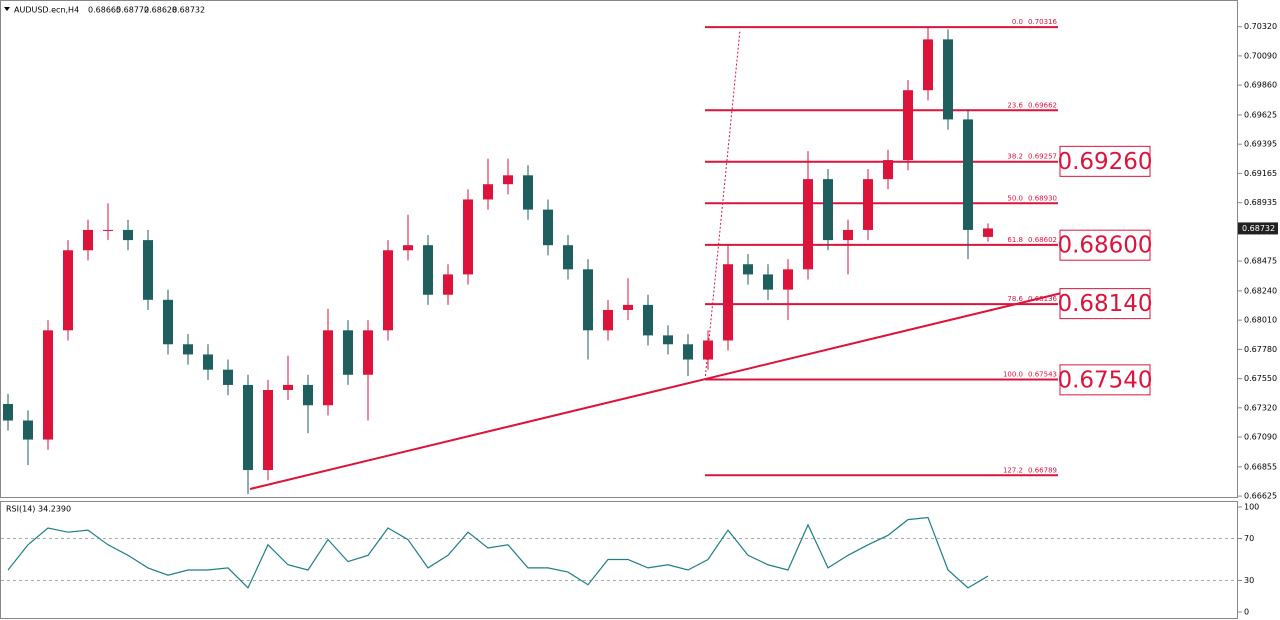  Describe the element at coordinates (1260, 144) in the screenshot. I see `y-tick-label: 0.69395` at that location.